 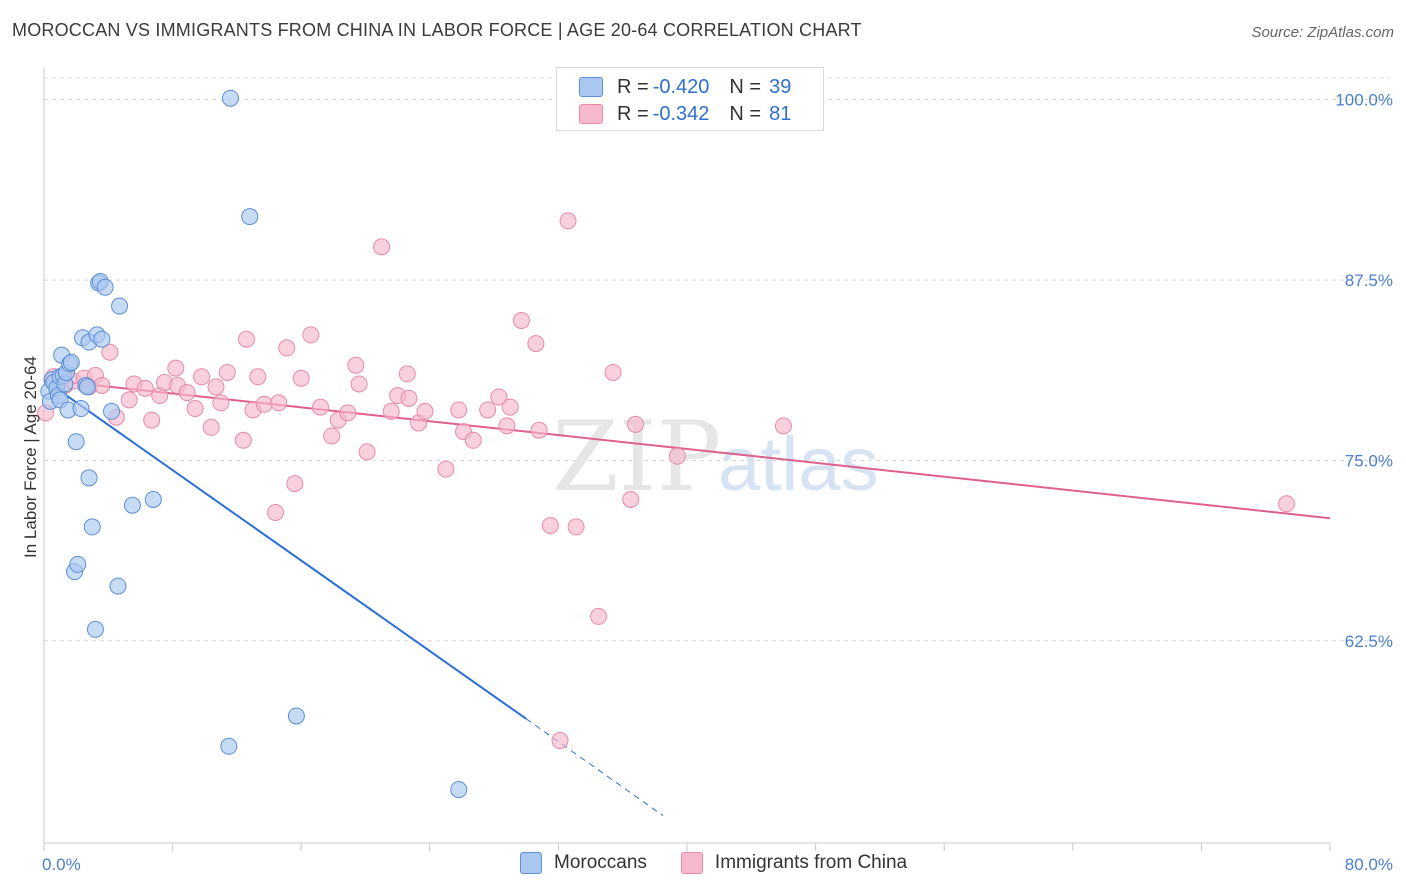 What do you see at coordinates (798, 464) in the screenshot?
I see `watermark-atlas: atlas` at bounding box center [798, 464].